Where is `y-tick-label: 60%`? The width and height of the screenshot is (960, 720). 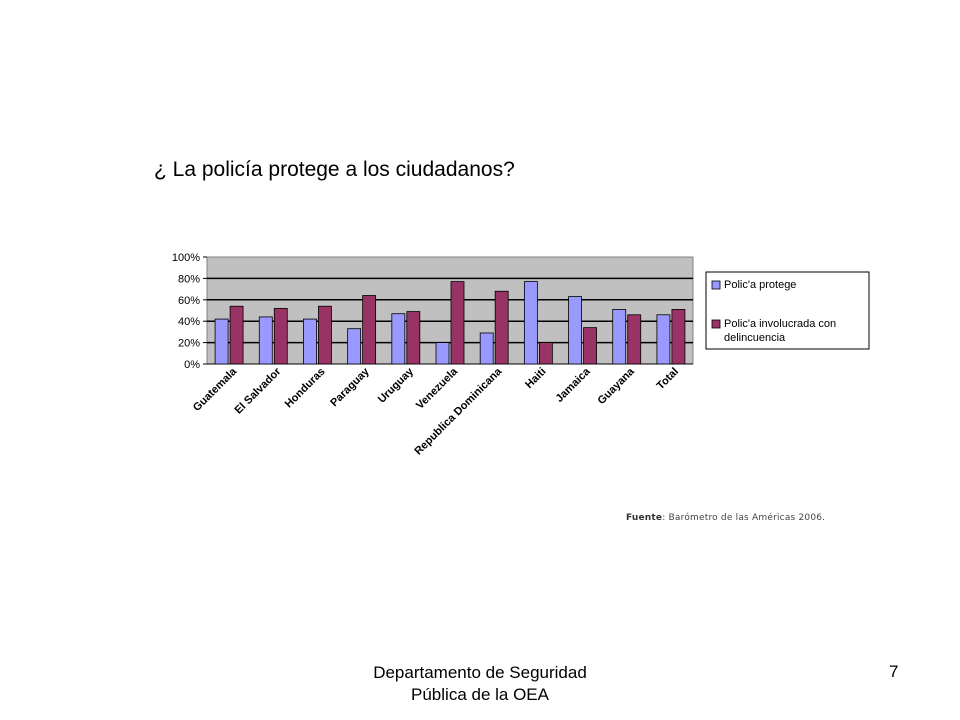
y-tick-label: 60% is located at coordinates (189, 301).